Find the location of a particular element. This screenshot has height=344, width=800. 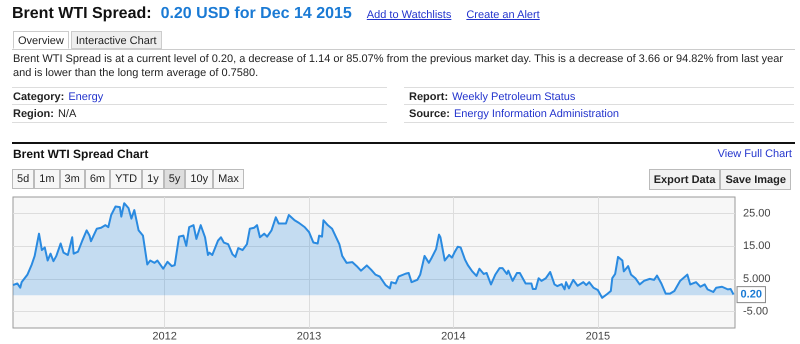

text: Region: is located at coordinates (33, 114).